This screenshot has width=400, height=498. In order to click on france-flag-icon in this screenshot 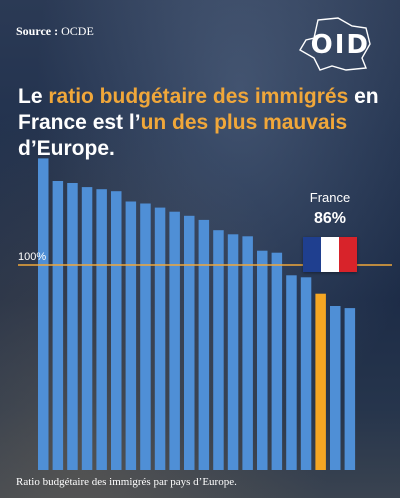, I will do `click(330, 254)`.